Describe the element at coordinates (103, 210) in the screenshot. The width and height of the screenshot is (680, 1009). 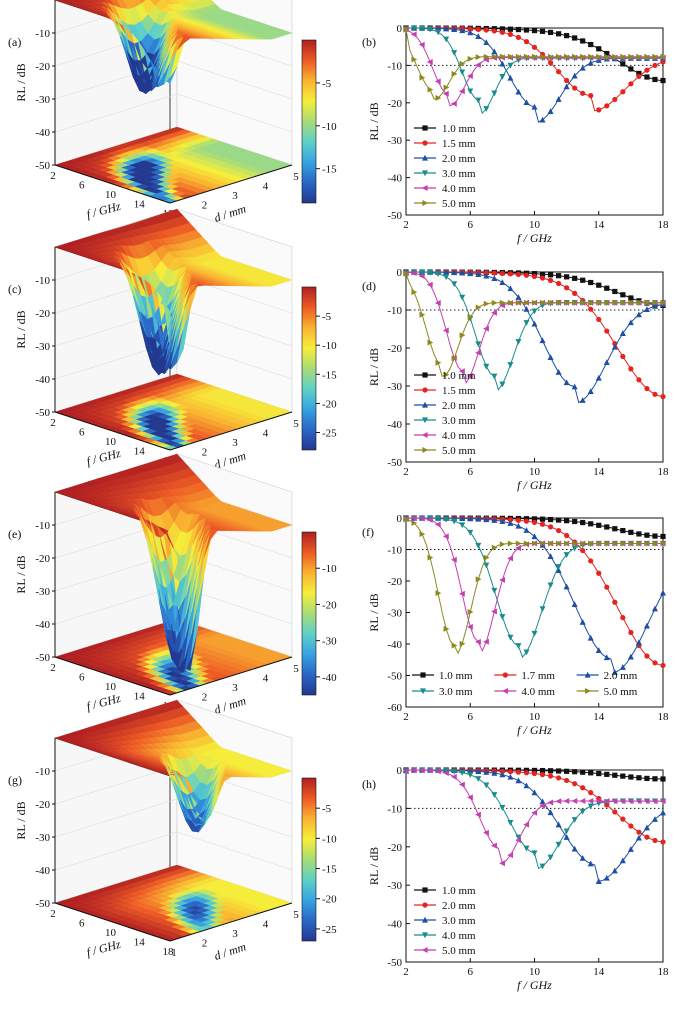
I see `f-axis-label: f / GHz` at that location.